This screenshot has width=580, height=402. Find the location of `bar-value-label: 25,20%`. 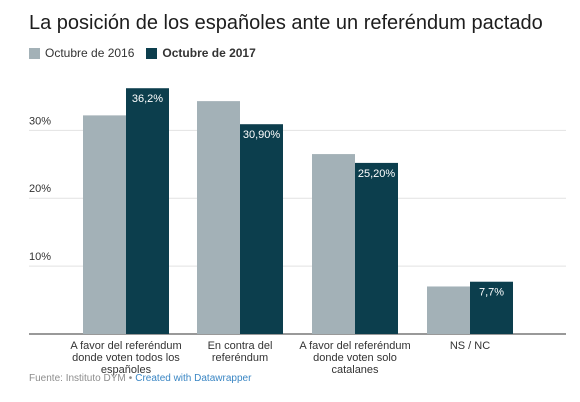

bar-value-label: 25,20% is located at coordinates (377, 174).